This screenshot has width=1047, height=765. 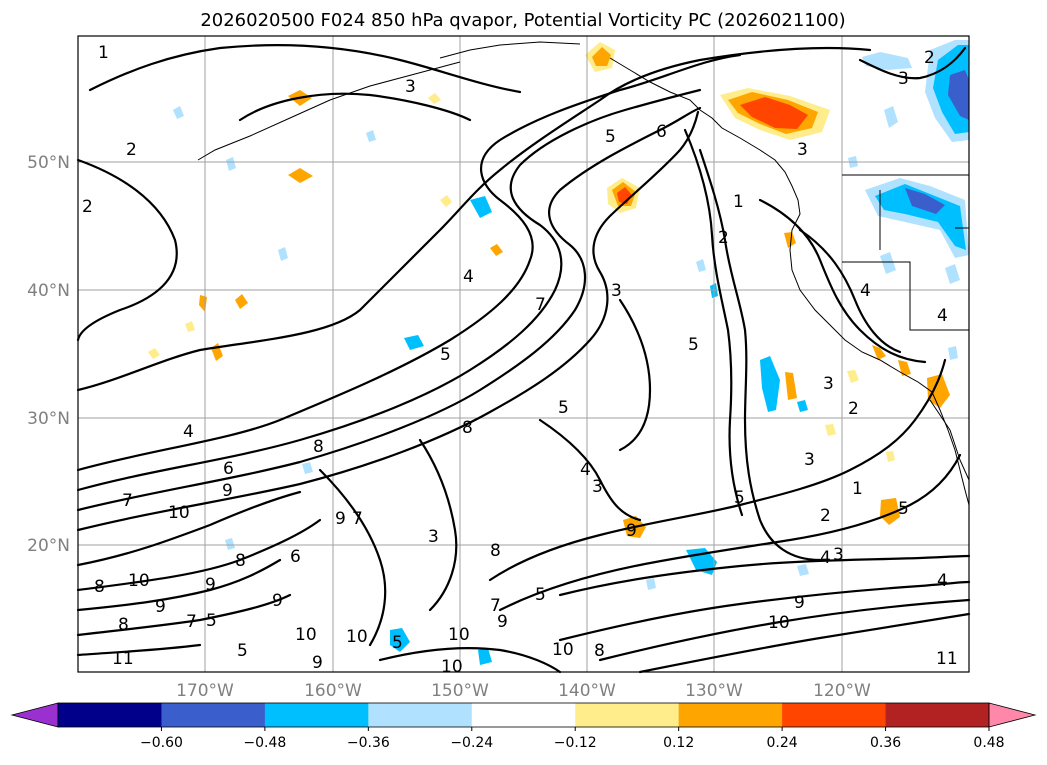 What do you see at coordinates (782, 743) in the screenshot?
I see `colorbar-tick-label: 0.24` at bounding box center [782, 743].